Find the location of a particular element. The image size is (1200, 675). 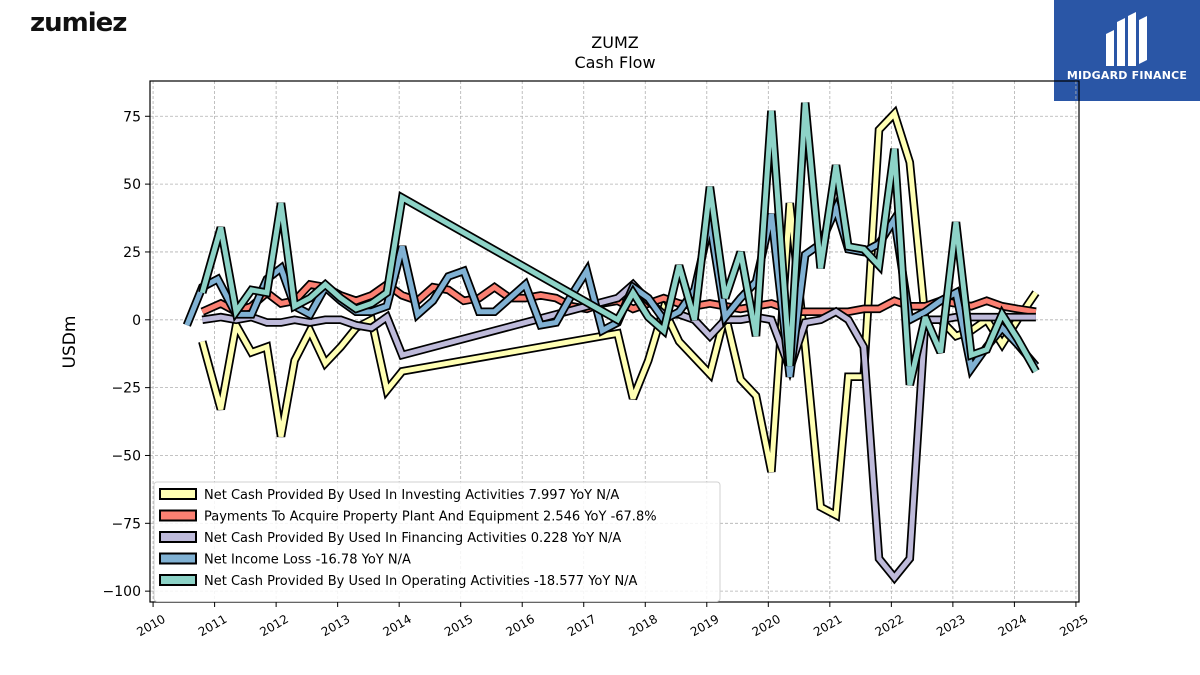

y-tick-label: 0 is located at coordinates (136, 321).